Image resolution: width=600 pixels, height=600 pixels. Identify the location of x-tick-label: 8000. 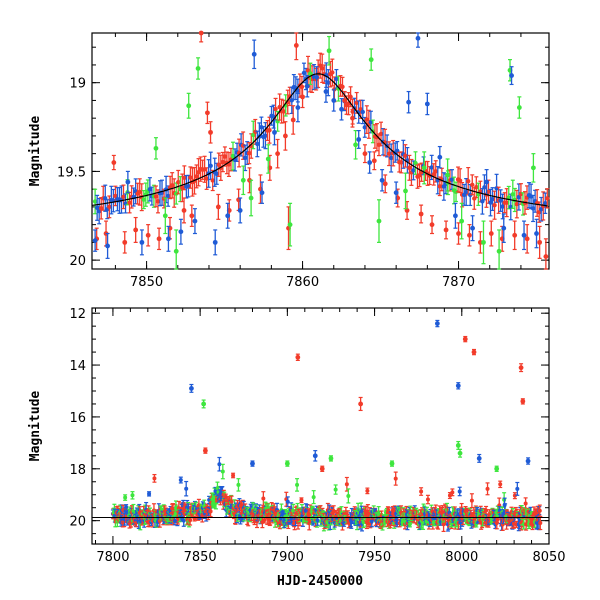
(461, 557).